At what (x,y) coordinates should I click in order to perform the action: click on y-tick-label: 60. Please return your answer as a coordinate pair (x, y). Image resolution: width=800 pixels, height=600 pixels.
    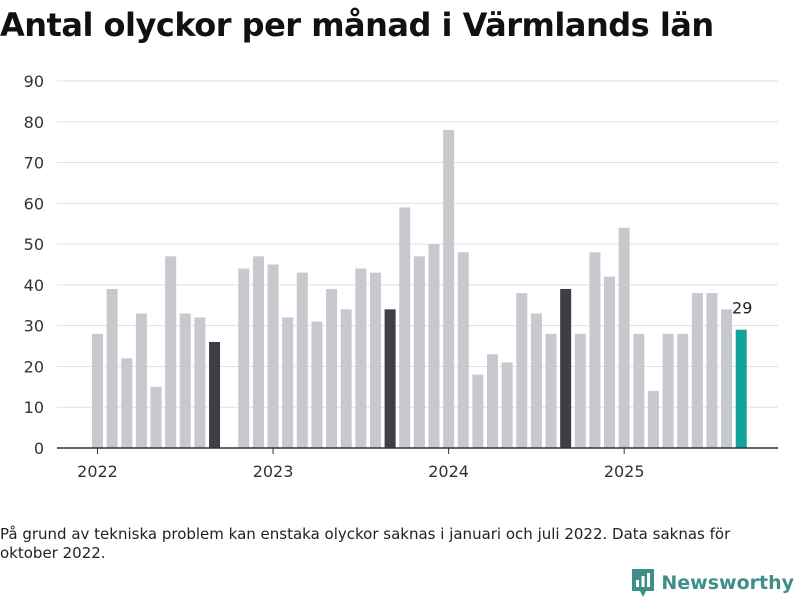
    Looking at the image, I should click on (34, 203).